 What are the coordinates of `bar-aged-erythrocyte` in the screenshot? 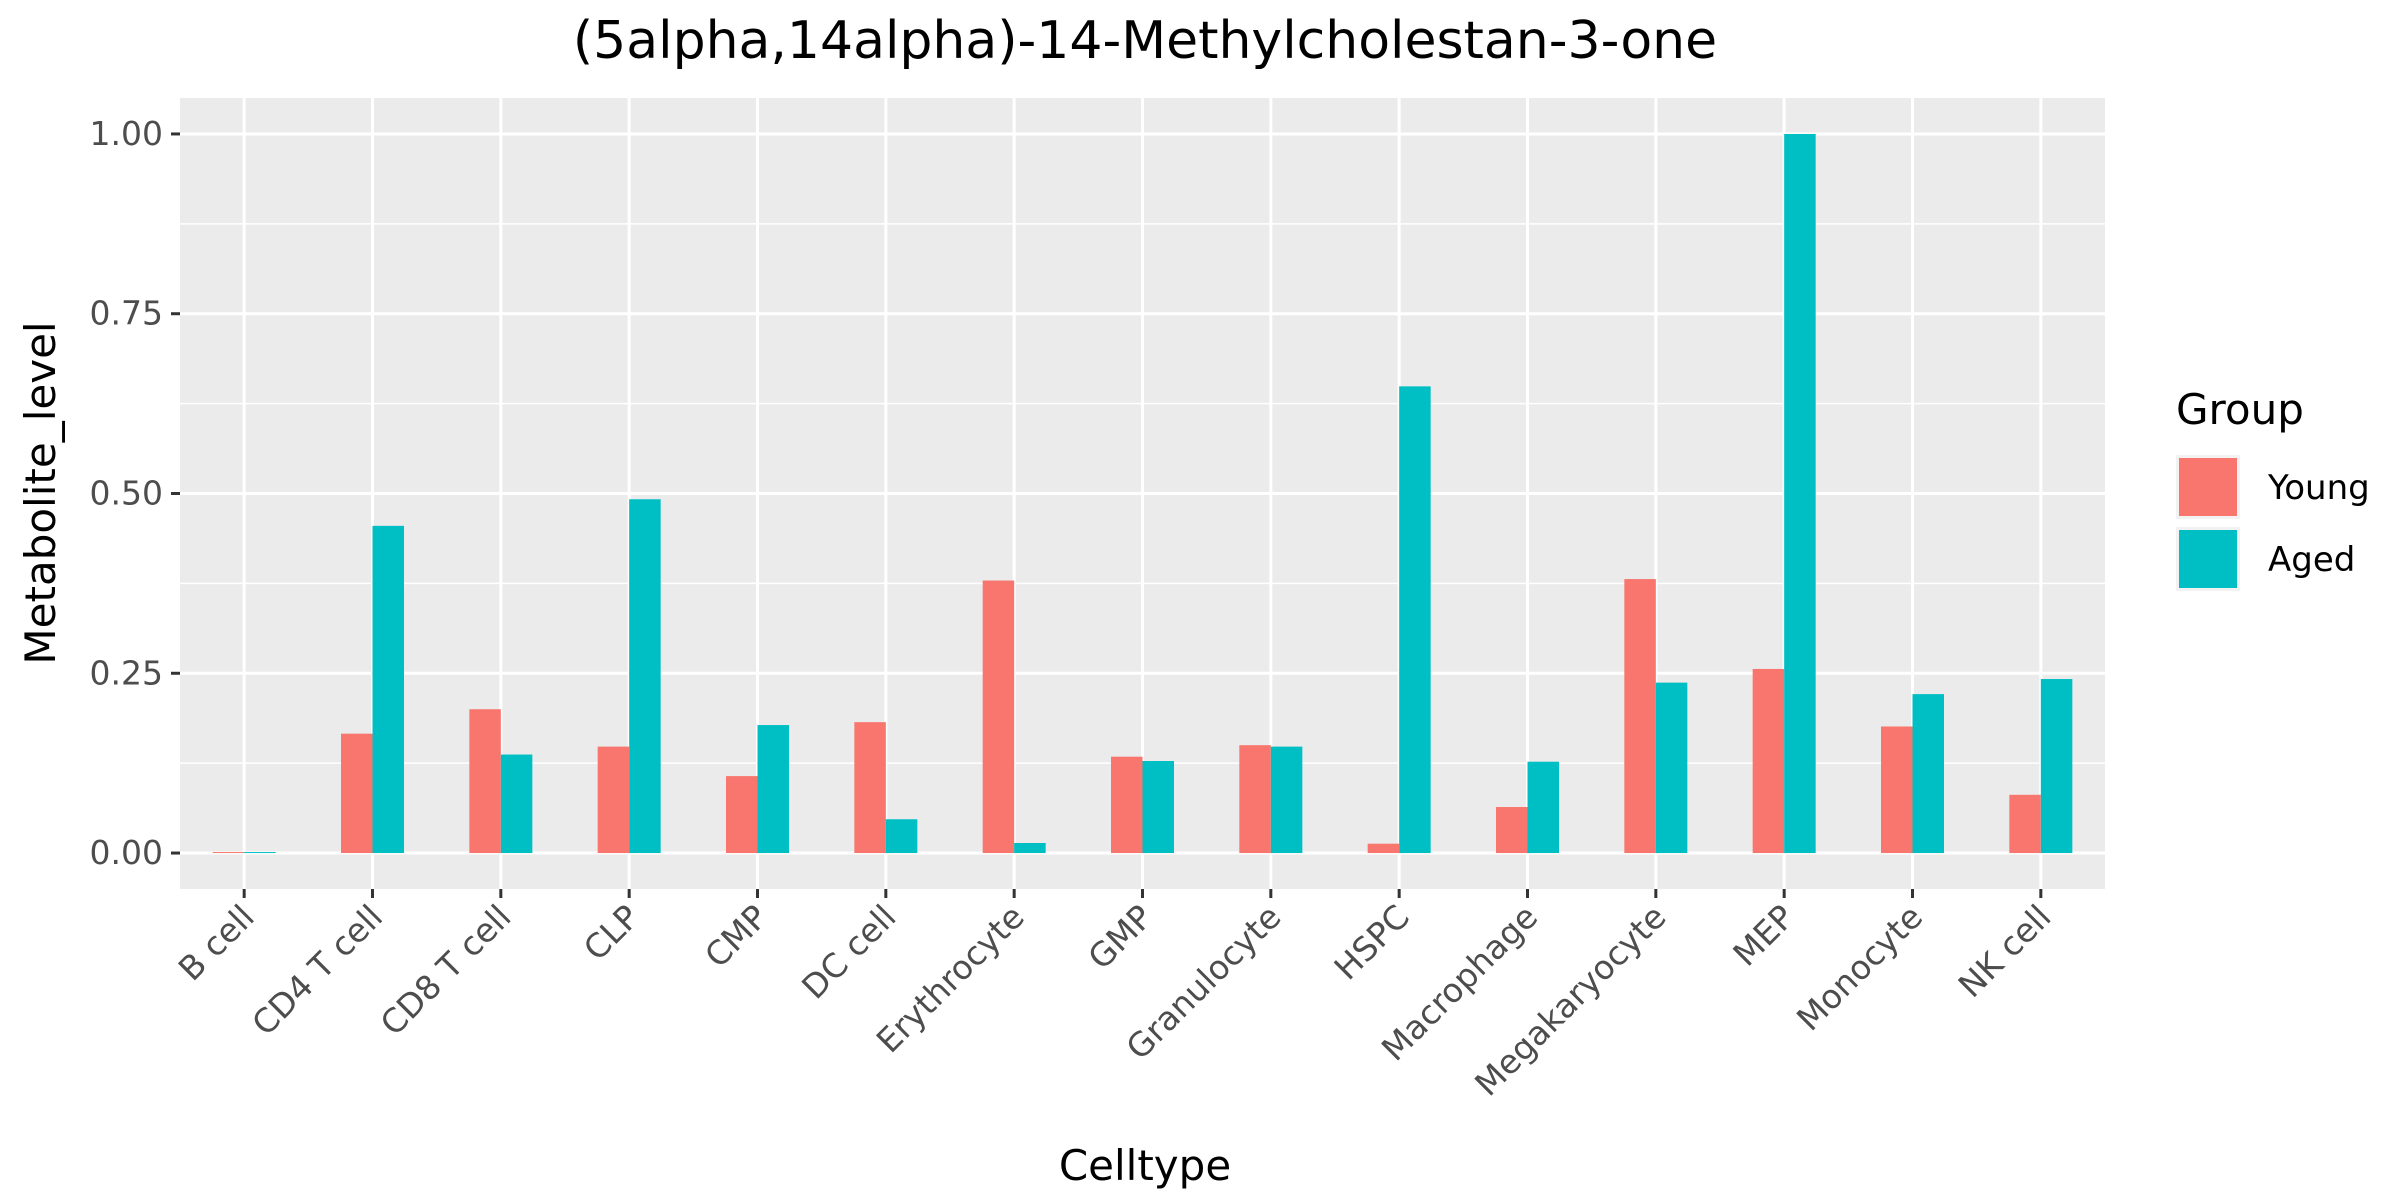 It's located at (1030, 848).